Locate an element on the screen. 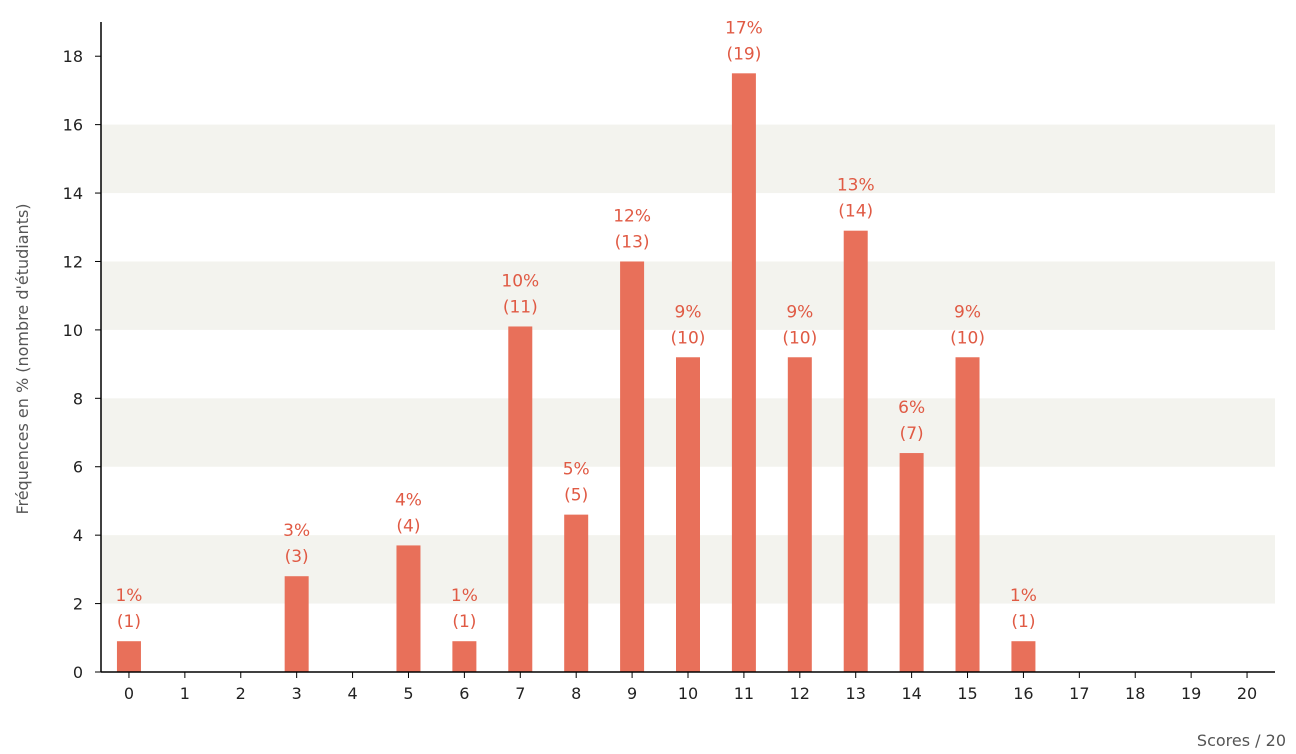 Image resolution: width=1296 pixels, height=754 pixels. data-label-count: (7) is located at coordinates (912, 434).